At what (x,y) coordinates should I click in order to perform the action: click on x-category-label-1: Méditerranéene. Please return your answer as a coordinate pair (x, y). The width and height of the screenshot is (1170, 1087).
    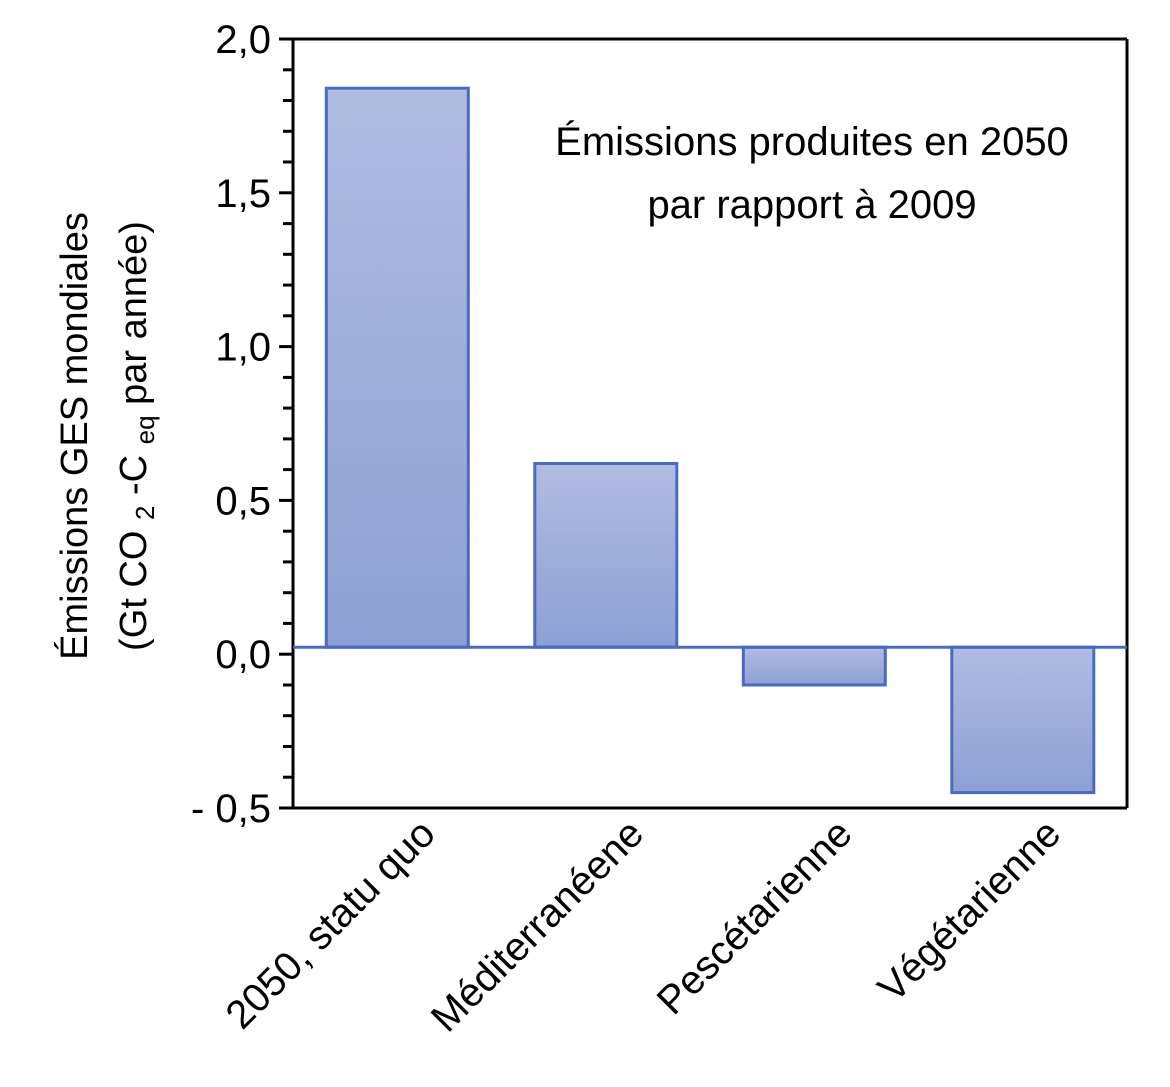
    Looking at the image, I should click on (537, 925).